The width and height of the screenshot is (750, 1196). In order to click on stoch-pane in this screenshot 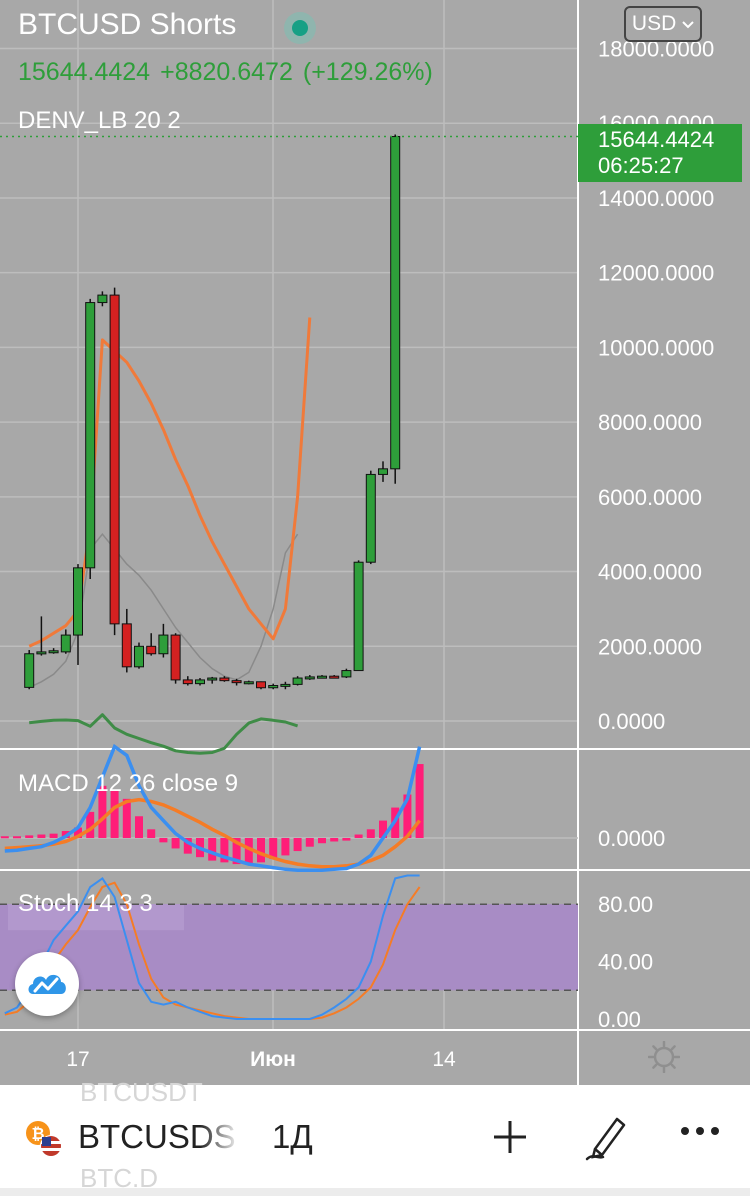, I will do `click(212, 947)`.